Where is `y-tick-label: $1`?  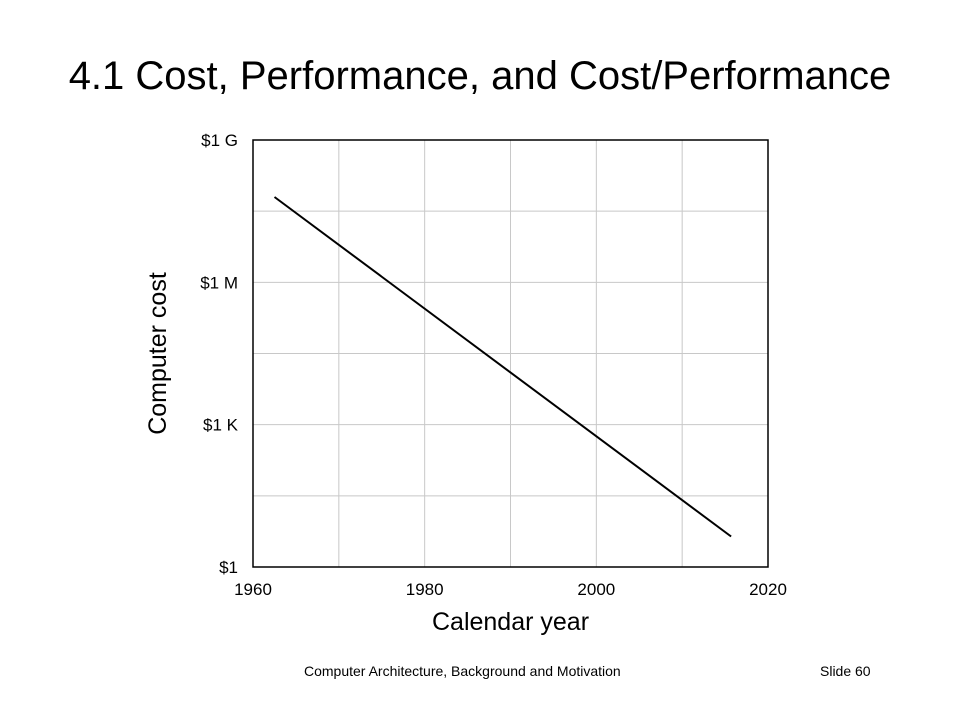 y-tick-label: $1 is located at coordinates (228, 567).